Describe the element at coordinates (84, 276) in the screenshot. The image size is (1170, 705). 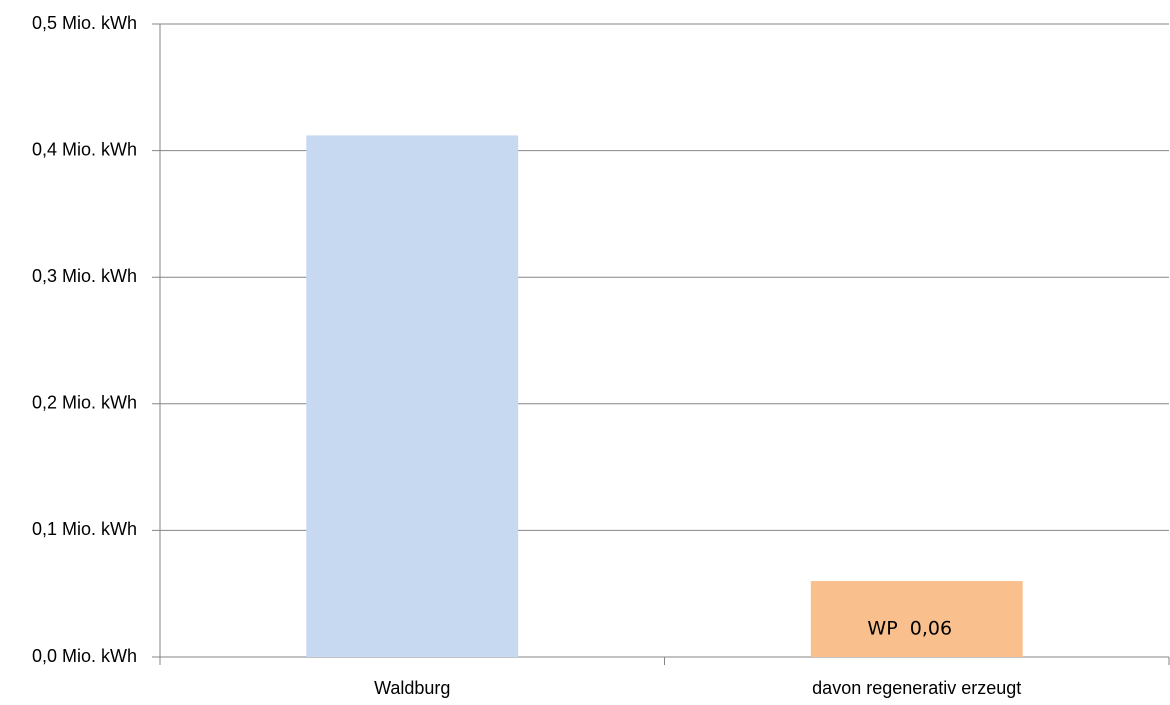
I see `y-tick-label: 0,3 Mio. kWh` at that location.